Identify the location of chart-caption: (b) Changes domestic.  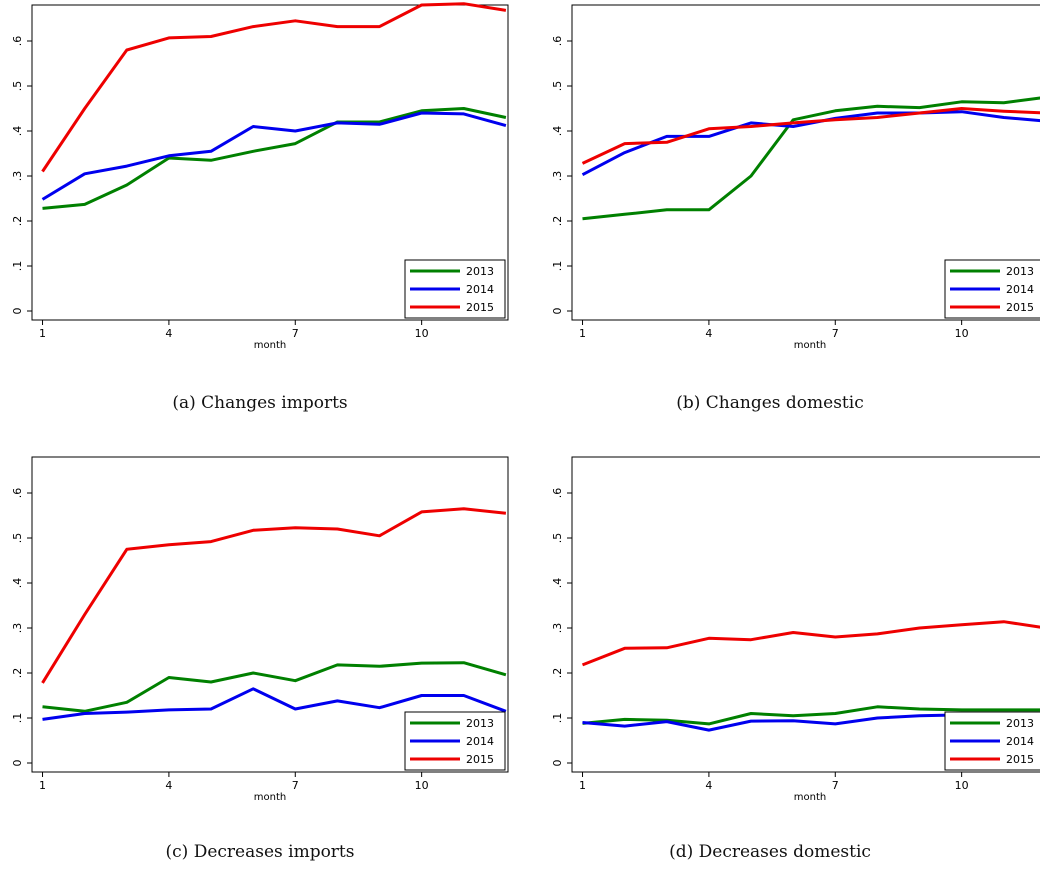
(770, 403).